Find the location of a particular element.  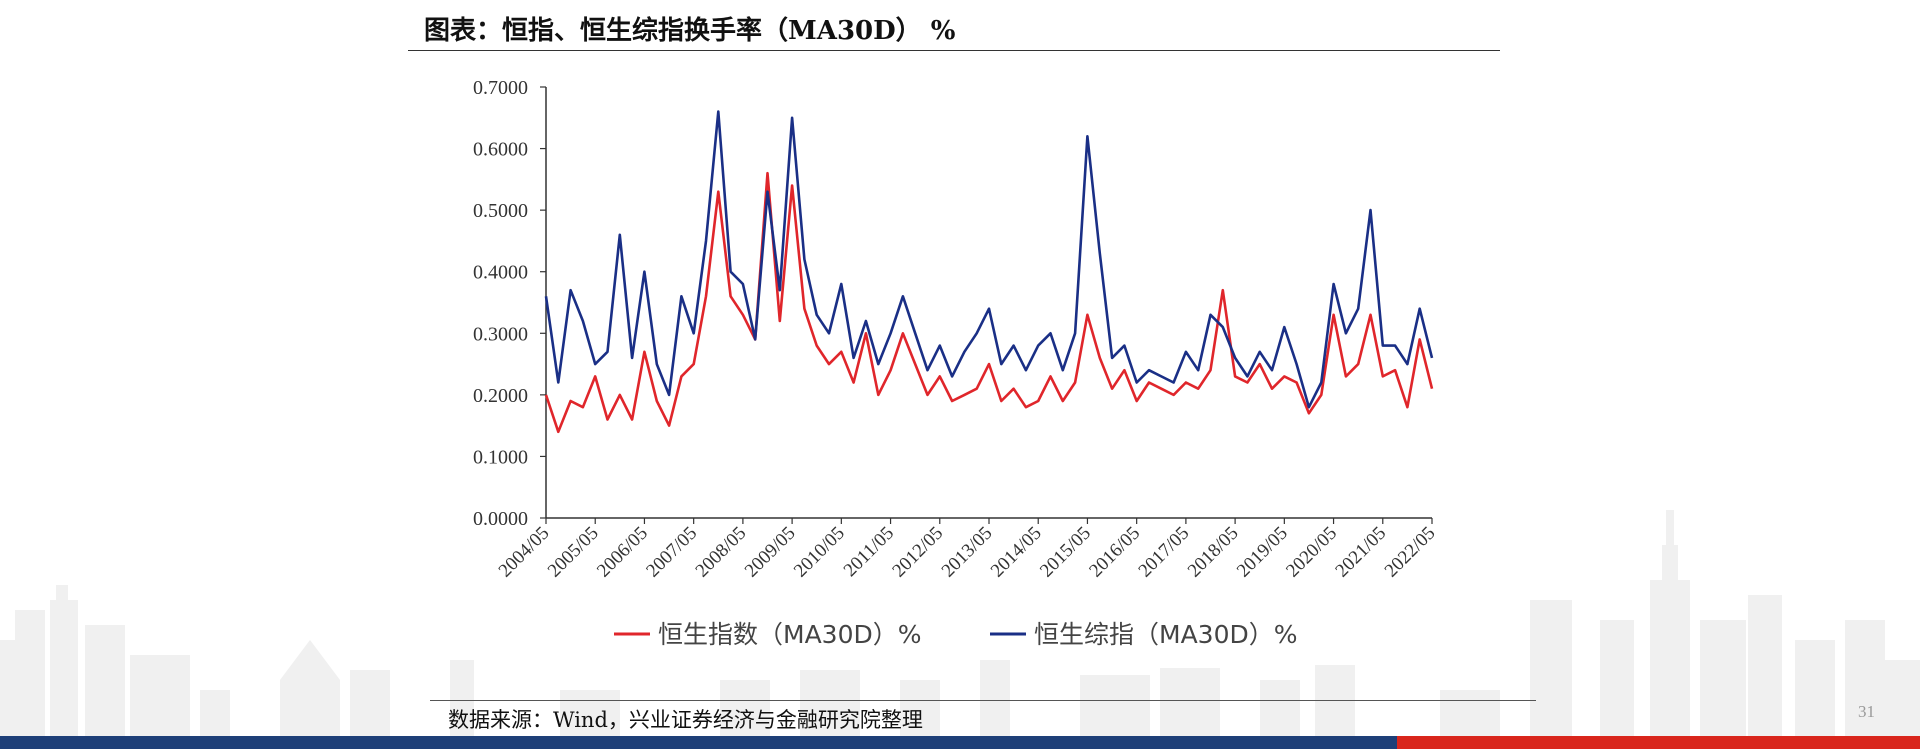

x-tick-label: 2006/05 is located at coordinates (622, 552).